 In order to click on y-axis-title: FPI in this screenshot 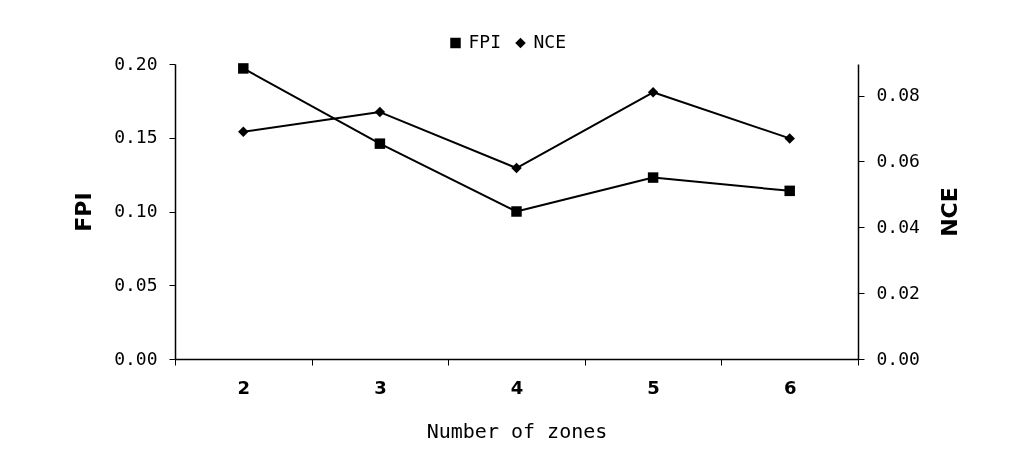, I will do `click(84, 212)`.